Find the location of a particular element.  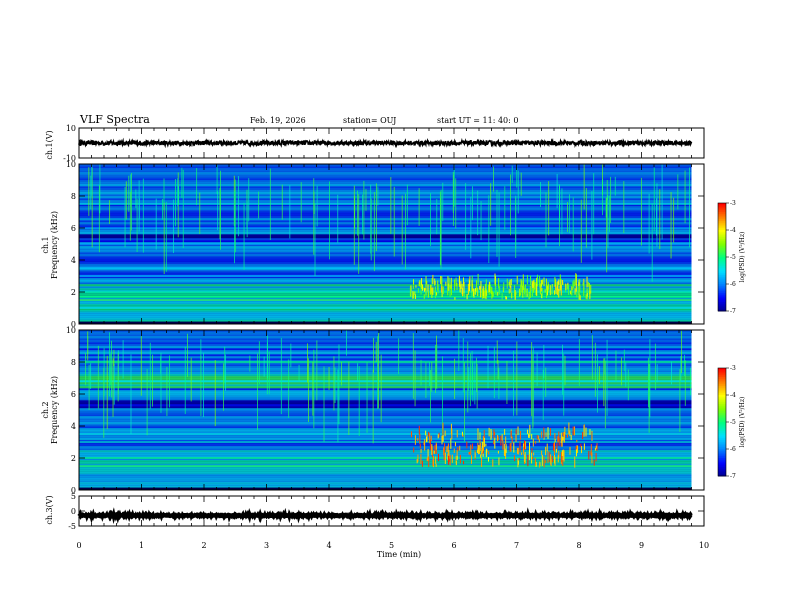

ch1-spectrogram-low-band is located at coordinates (385, 322).